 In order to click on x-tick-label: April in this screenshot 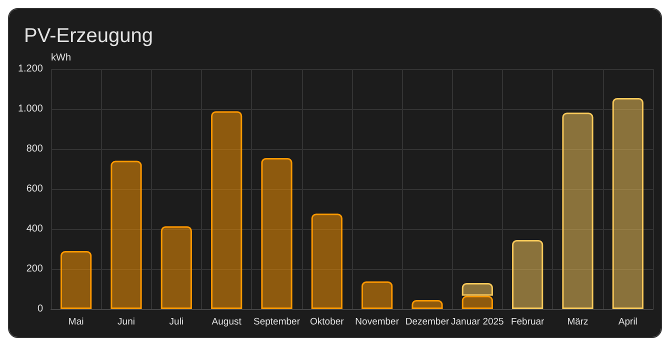, I will do `click(628, 322)`.